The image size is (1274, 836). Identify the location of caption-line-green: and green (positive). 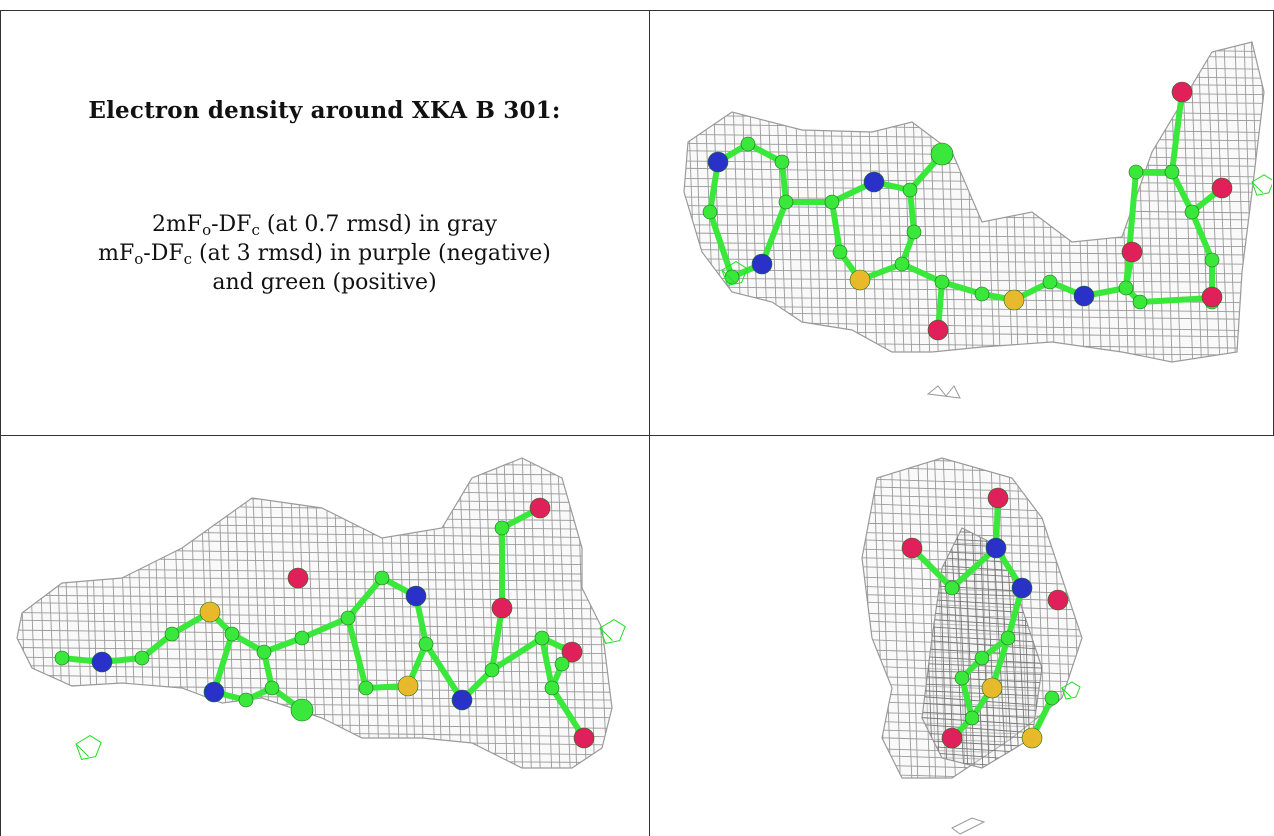
(324, 282).